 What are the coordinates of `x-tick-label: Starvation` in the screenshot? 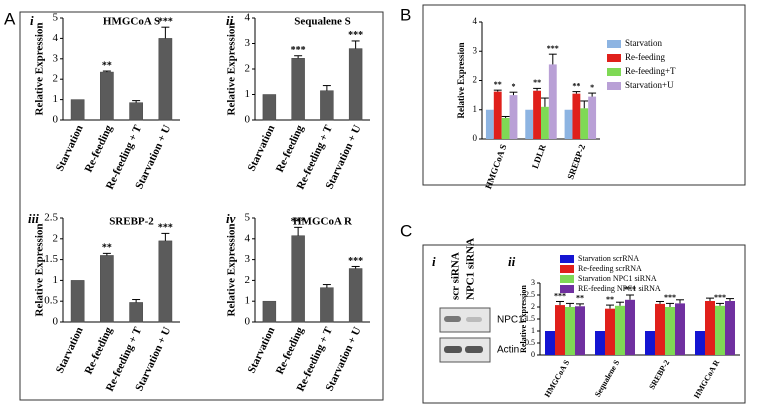 It's located at (262, 350).